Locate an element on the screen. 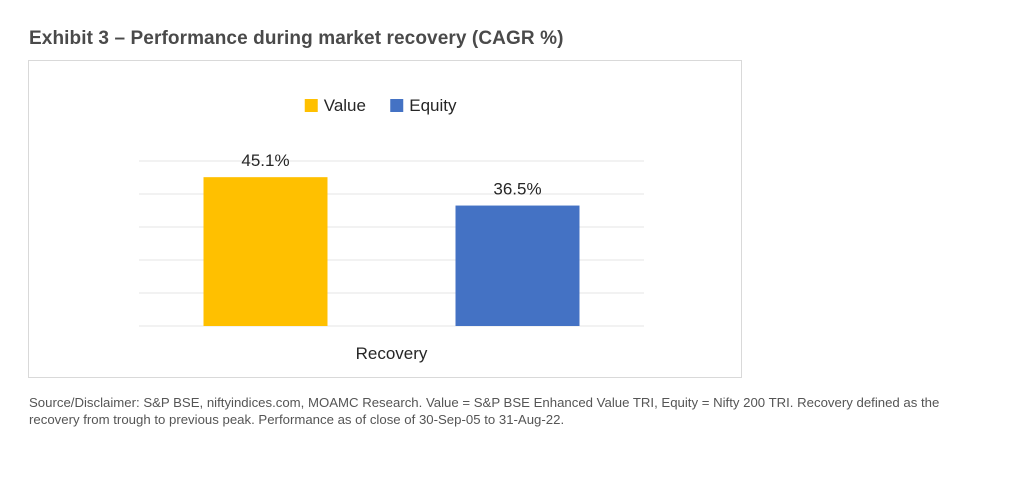 The height and width of the screenshot is (486, 1024). bar-equity is located at coordinates (517, 265).